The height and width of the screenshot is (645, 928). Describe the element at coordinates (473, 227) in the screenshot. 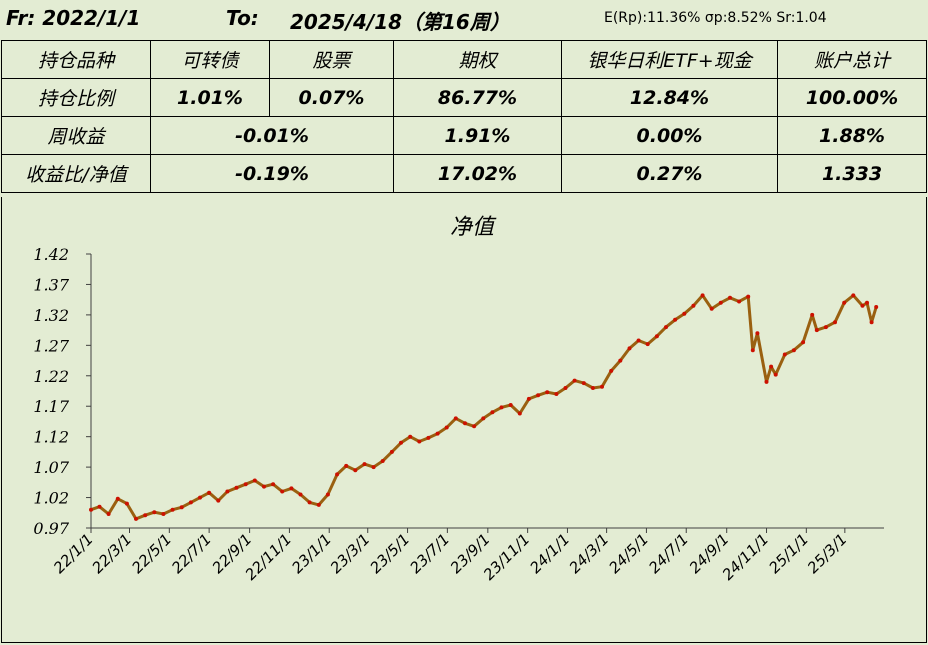

I see `chart-title: 净值` at that location.